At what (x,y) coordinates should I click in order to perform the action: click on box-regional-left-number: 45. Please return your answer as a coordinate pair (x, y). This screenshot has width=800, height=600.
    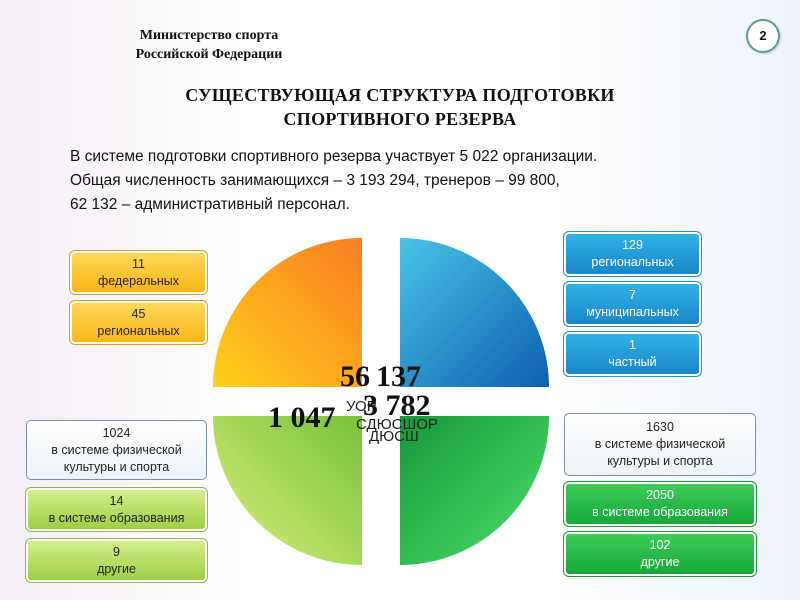
    Looking at the image, I should click on (138, 313).